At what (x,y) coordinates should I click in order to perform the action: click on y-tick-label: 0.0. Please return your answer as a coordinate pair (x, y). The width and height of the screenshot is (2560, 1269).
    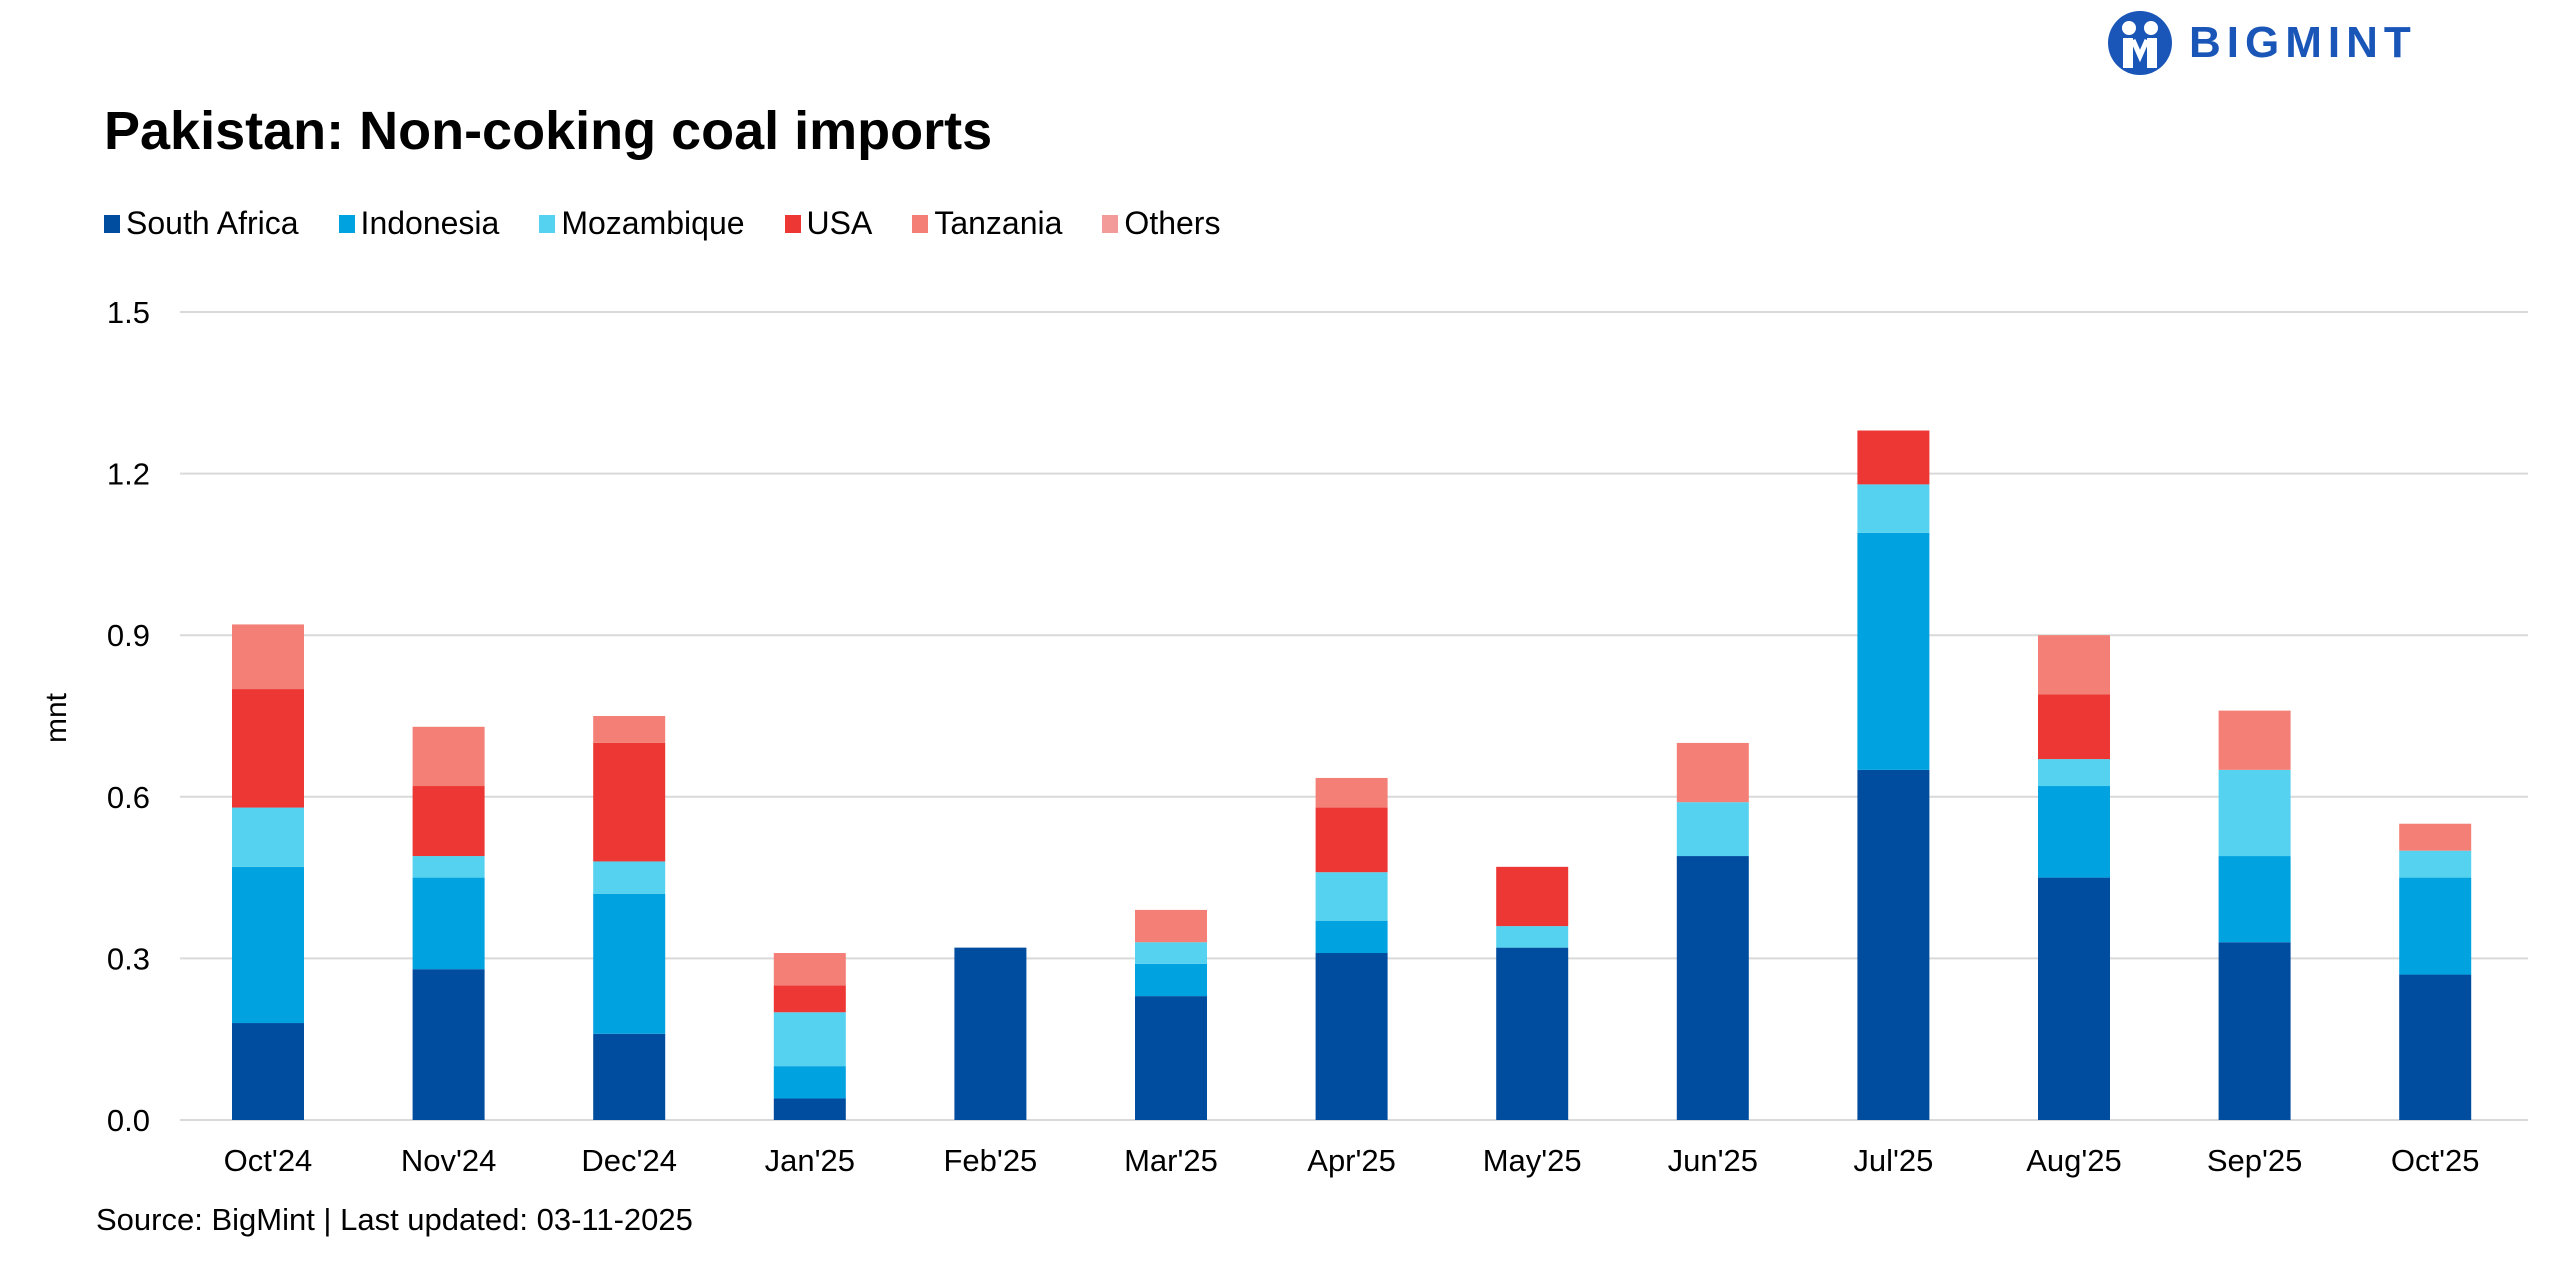
    Looking at the image, I should click on (128, 1120).